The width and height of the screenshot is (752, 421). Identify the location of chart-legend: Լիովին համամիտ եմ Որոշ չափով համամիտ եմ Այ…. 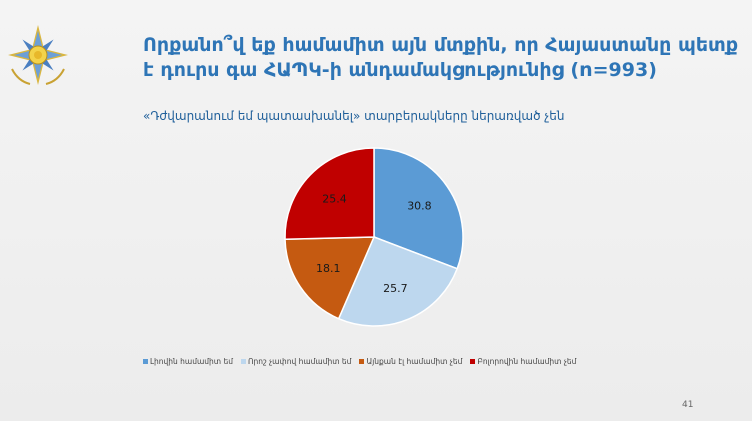
(359, 361).